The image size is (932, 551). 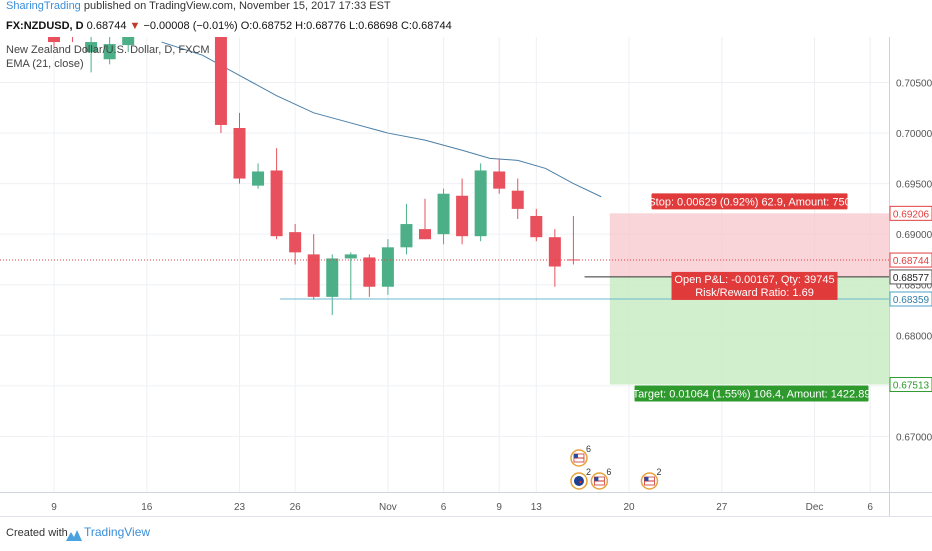 I want to click on symbol-name: FX:NZDUSD, D, so click(x=45, y=26).